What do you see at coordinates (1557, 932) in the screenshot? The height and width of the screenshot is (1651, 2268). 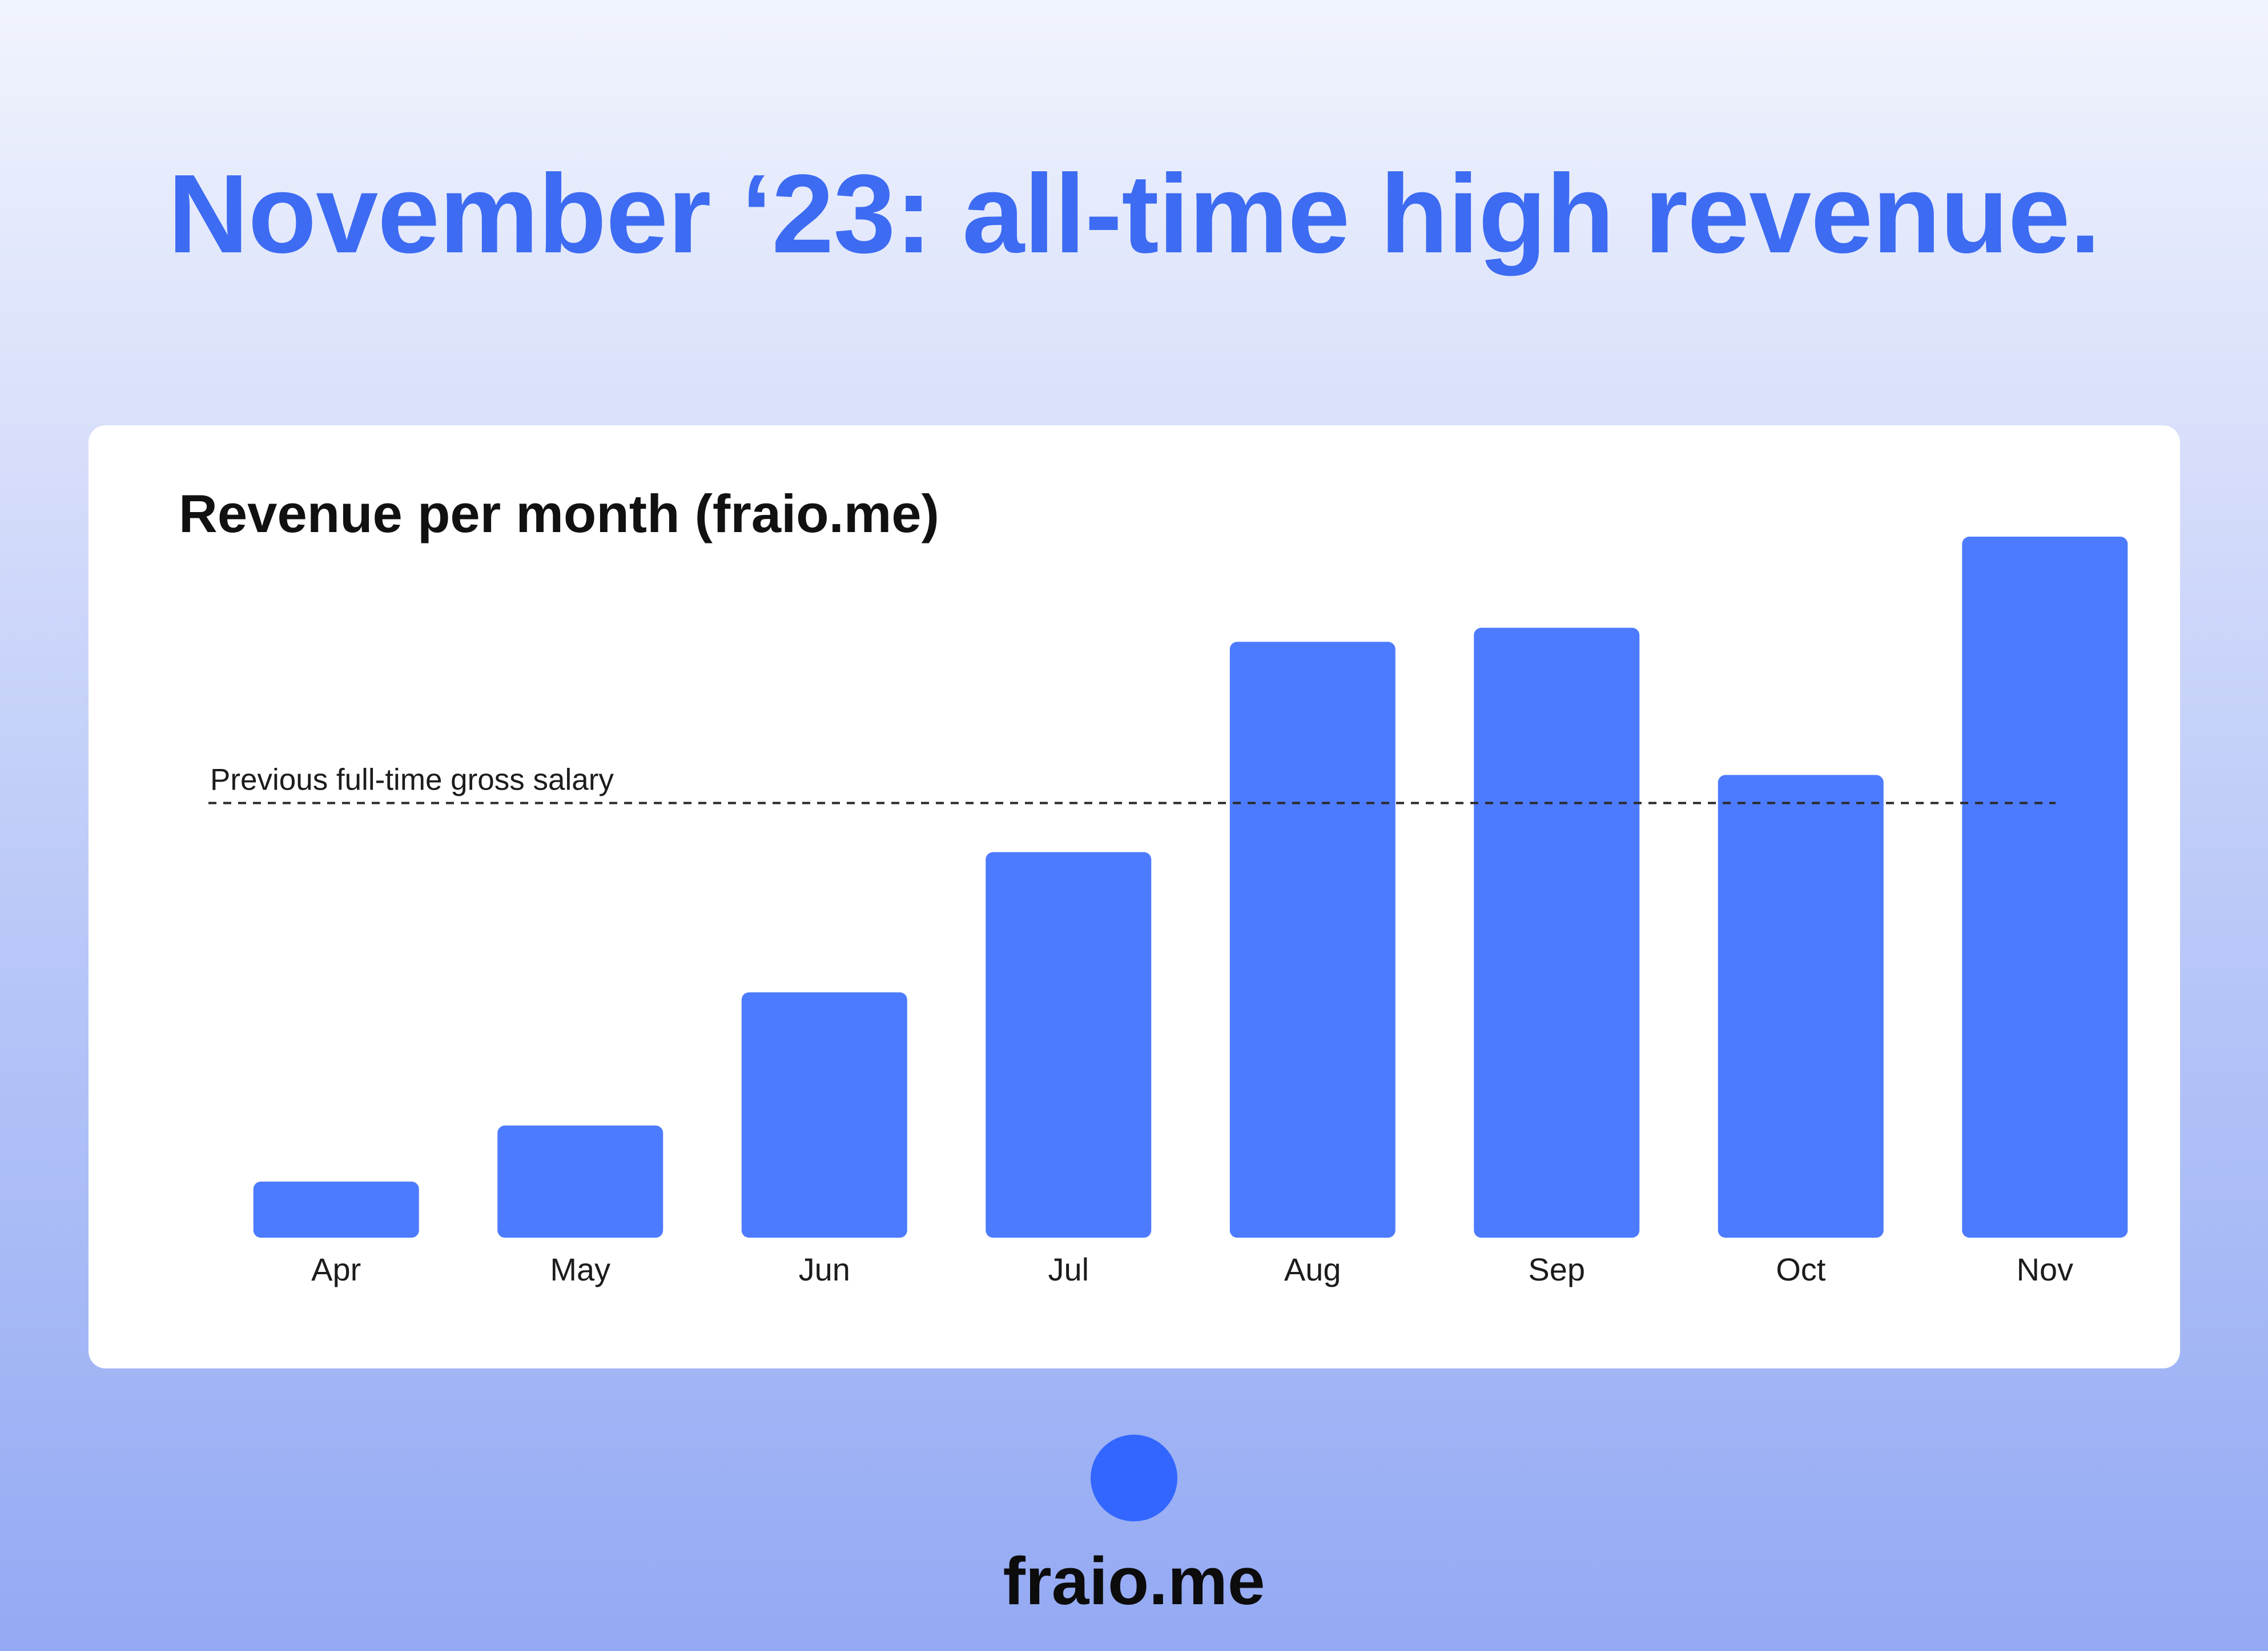 I see `bar-sep` at bounding box center [1557, 932].